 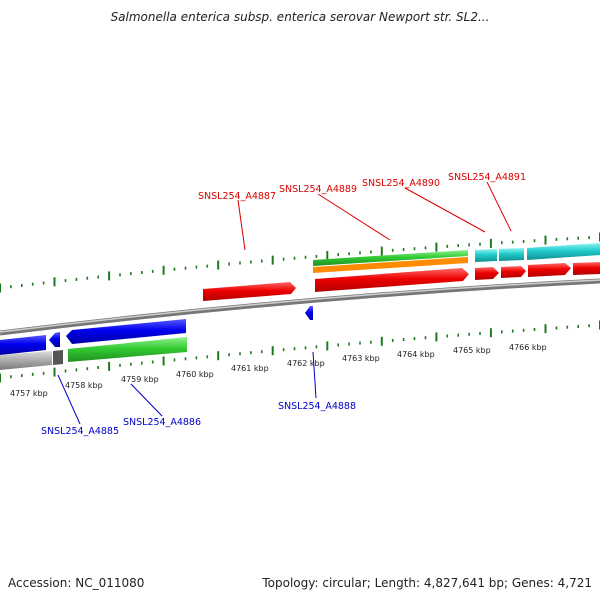 What do you see at coordinates (241, 225) in the screenshot?
I see `callout-a4887` at bounding box center [241, 225].